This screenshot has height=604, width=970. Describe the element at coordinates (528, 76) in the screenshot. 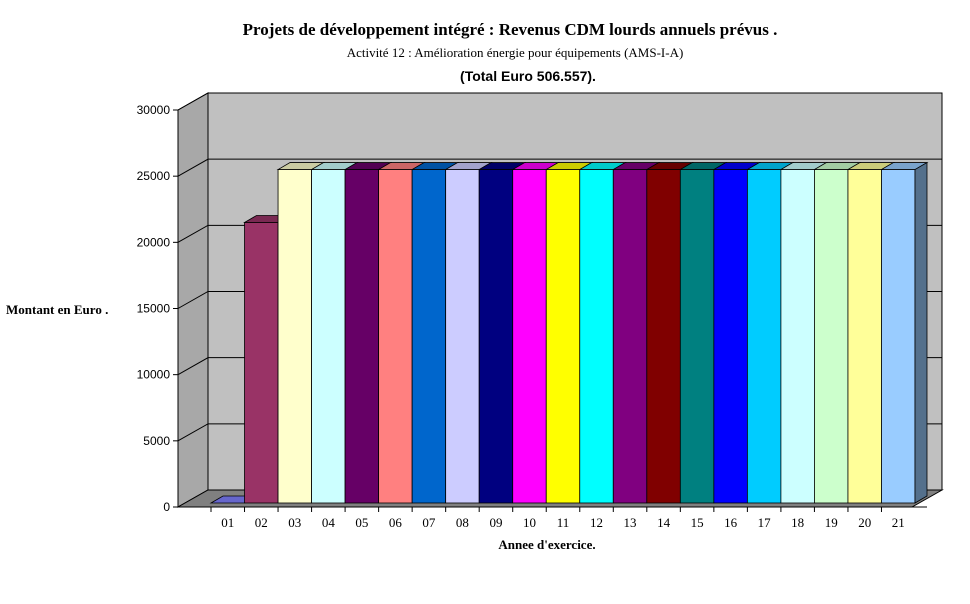

I see `chart-total-note: (Total Euro 506.557).` at that location.